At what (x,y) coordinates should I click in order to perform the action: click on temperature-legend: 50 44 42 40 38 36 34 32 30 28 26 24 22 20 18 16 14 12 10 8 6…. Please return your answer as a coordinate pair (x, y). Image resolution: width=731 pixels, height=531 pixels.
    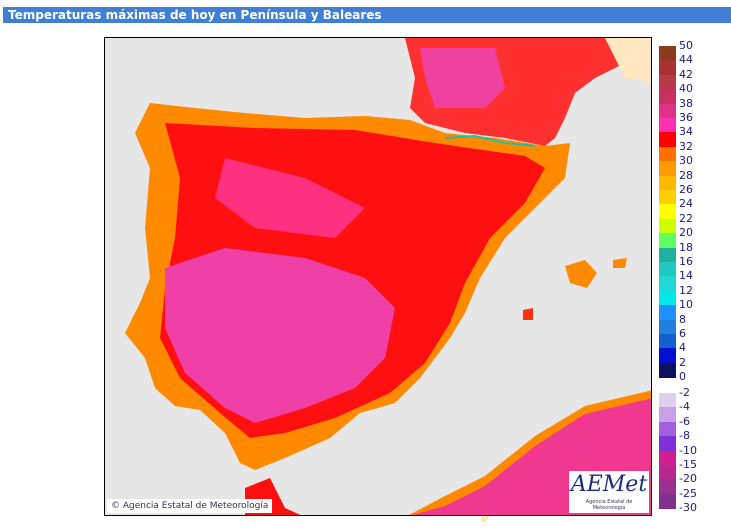
    Looking at the image, I should click on (694, 265).